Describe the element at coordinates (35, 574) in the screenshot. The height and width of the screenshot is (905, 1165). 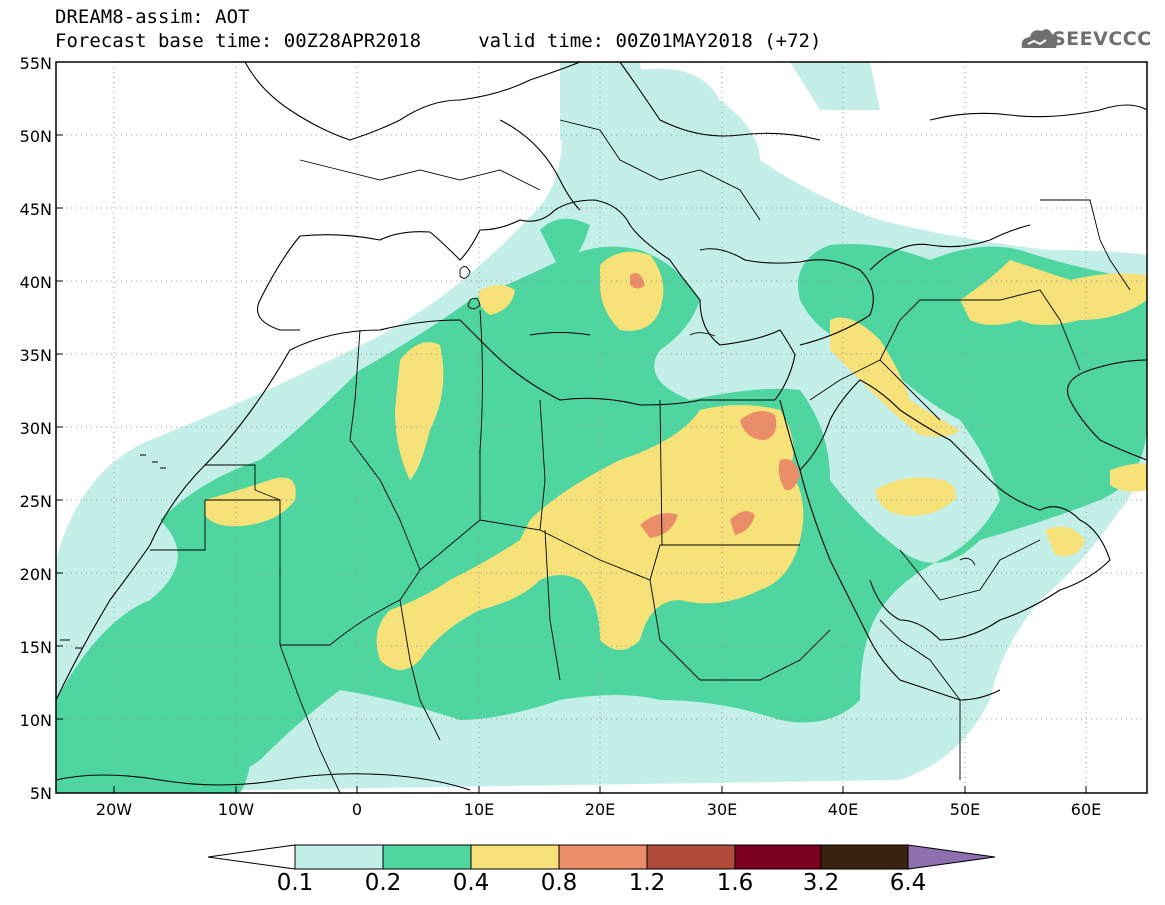
I see `lat-label: 20N` at that location.